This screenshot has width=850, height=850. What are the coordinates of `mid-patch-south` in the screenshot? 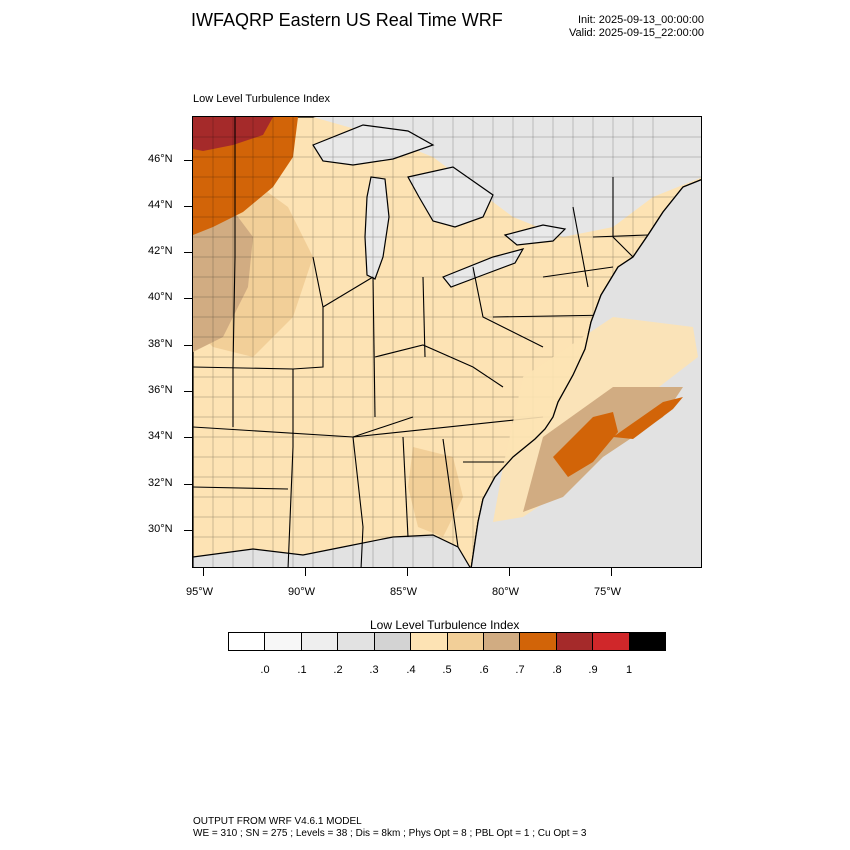 It's located at (435, 492).